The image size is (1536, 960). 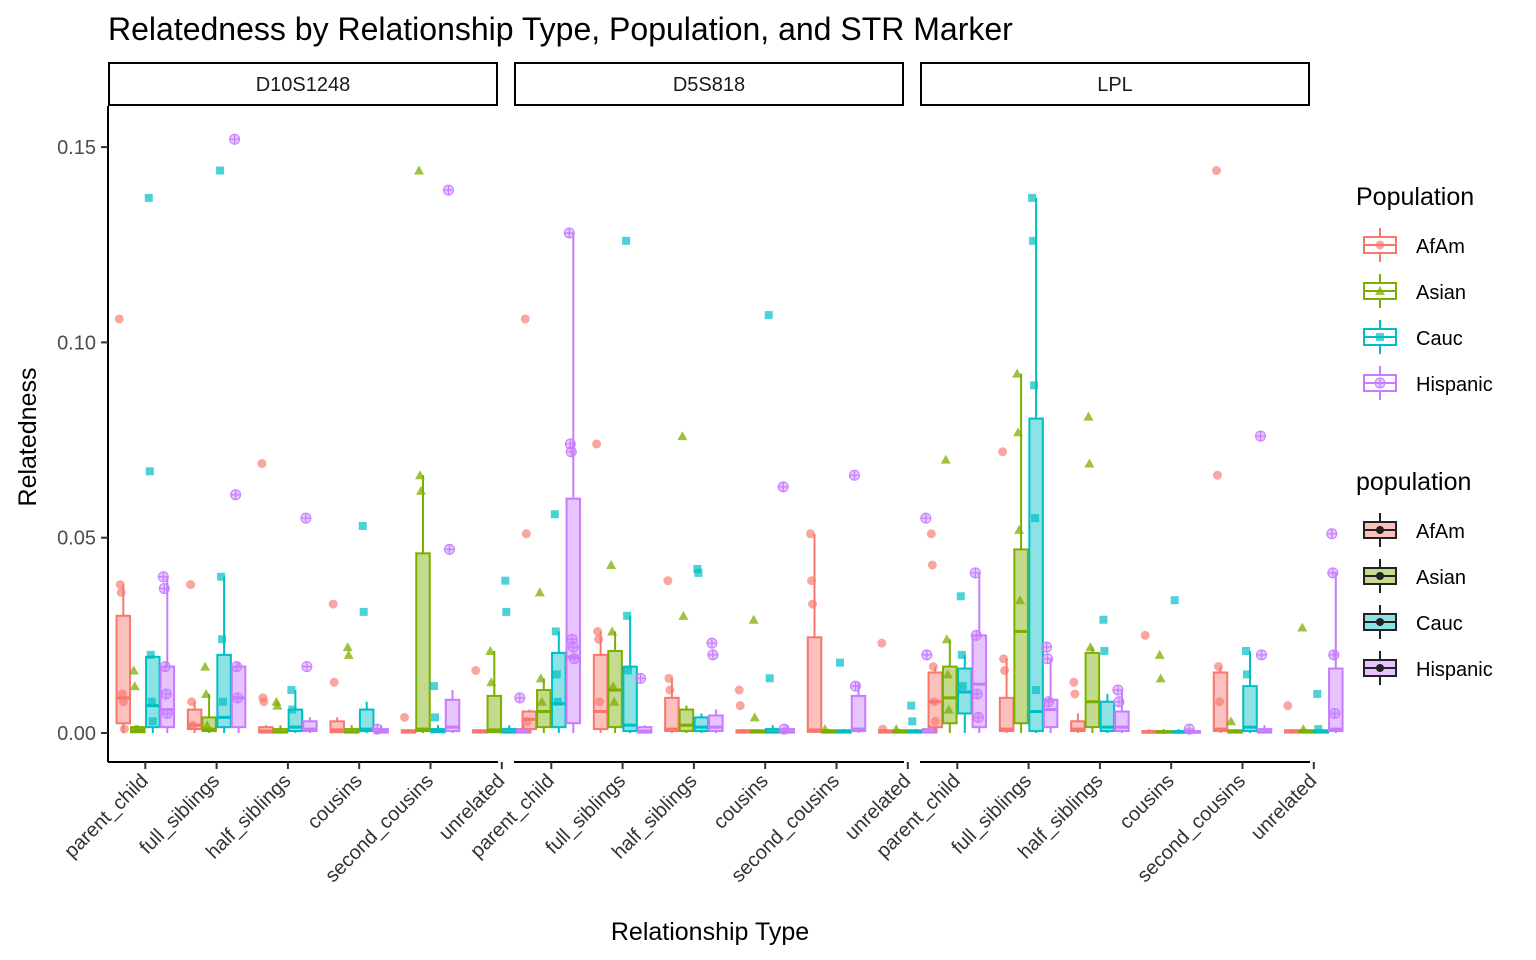 What do you see at coordinates (76, 148) in the screenshot?
I see `y-tick-label: 0.15` at bounding box center [76, 148].